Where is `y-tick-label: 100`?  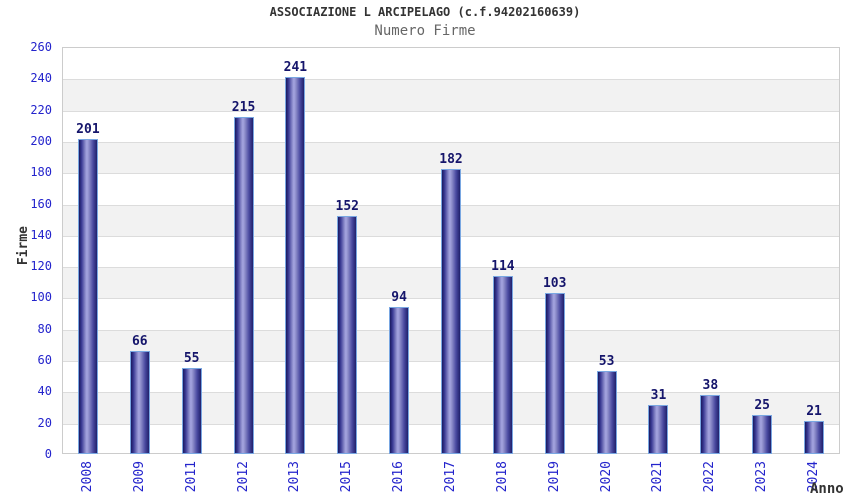
y-tick-label: 100 is located at coordinates (41, 297).